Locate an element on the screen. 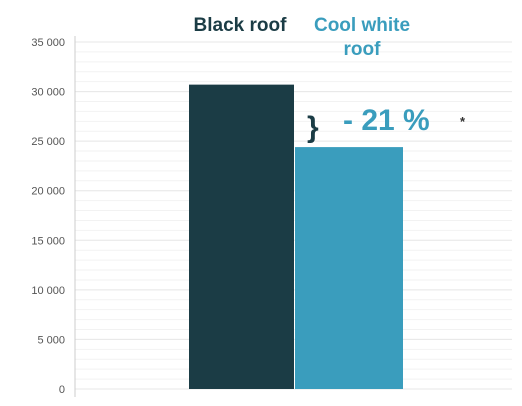 The image size is (522, 406). series-label-line: Cool white is located at coordinates (362, 25).